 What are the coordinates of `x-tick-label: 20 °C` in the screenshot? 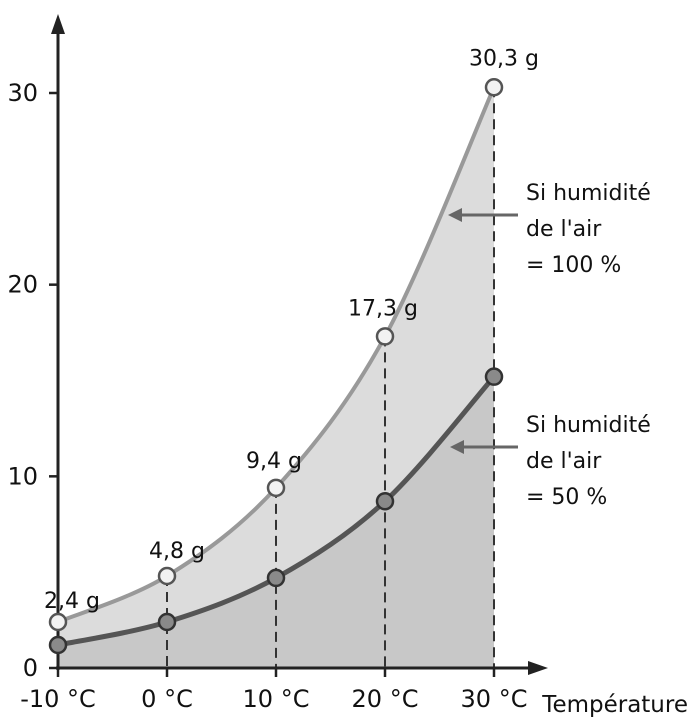 It's located at (385, 699).